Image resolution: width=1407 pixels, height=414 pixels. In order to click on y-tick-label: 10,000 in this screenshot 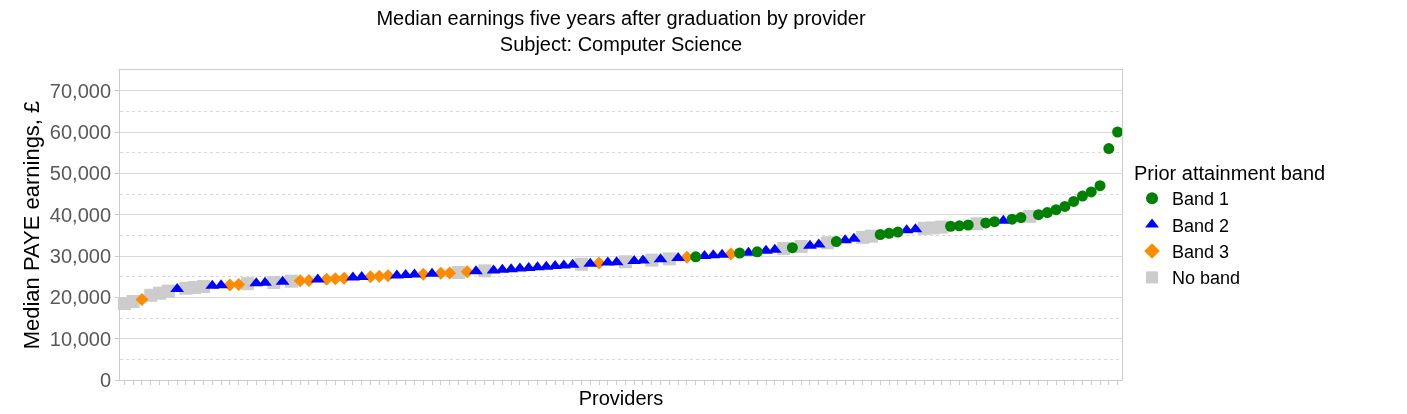, I will do `click(80, 338)`.